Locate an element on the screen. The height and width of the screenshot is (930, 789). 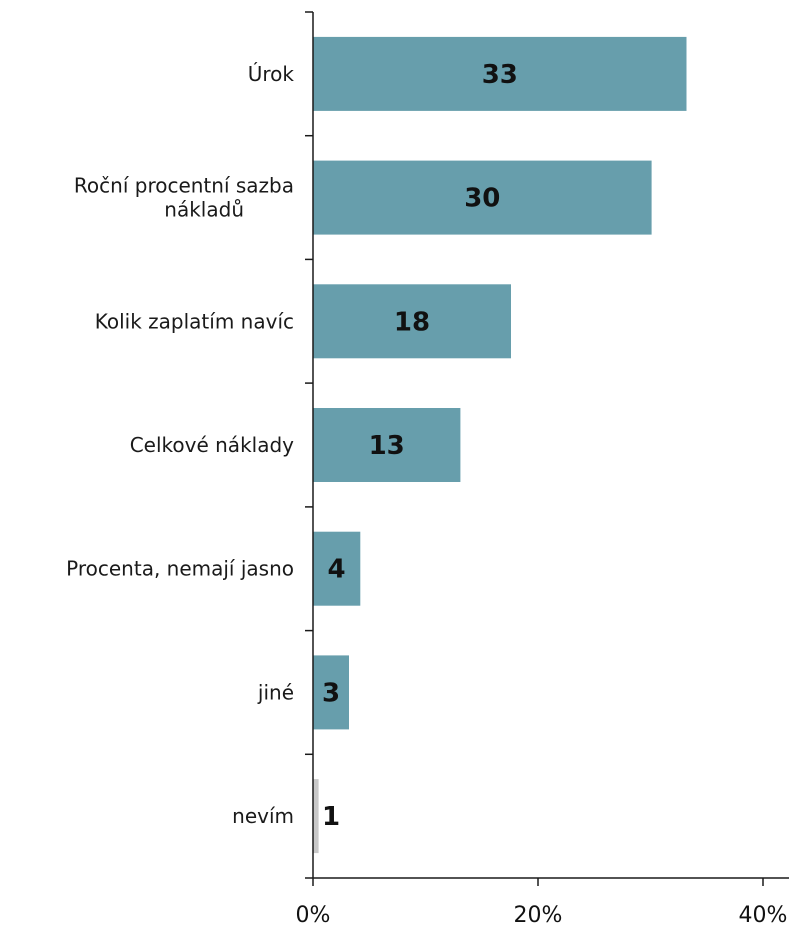
x-tick-label-1: 20% is located at coordinates (538, 915).